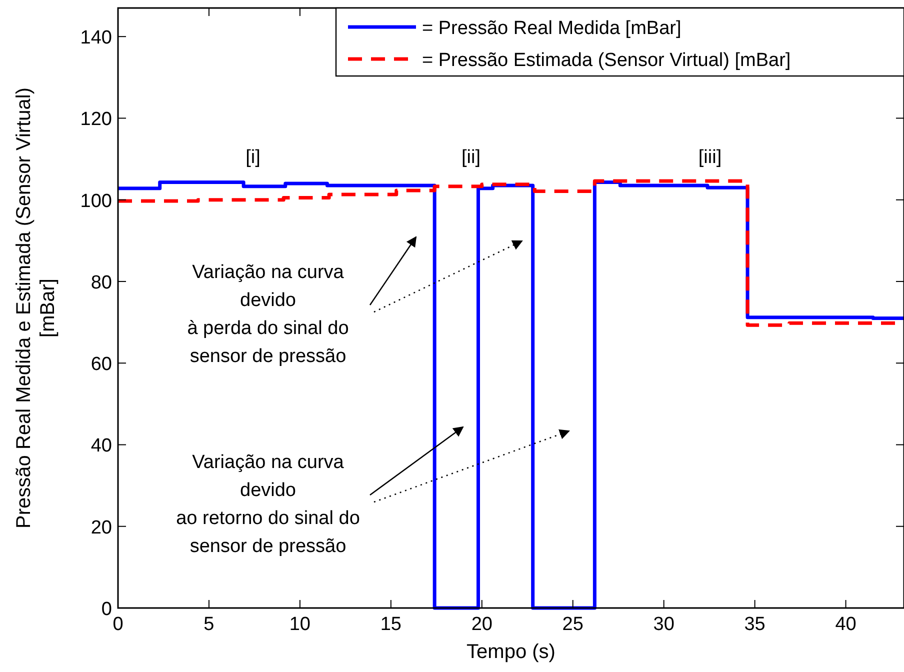  I want to click on x-tick-label: 30, so click(663, 624).